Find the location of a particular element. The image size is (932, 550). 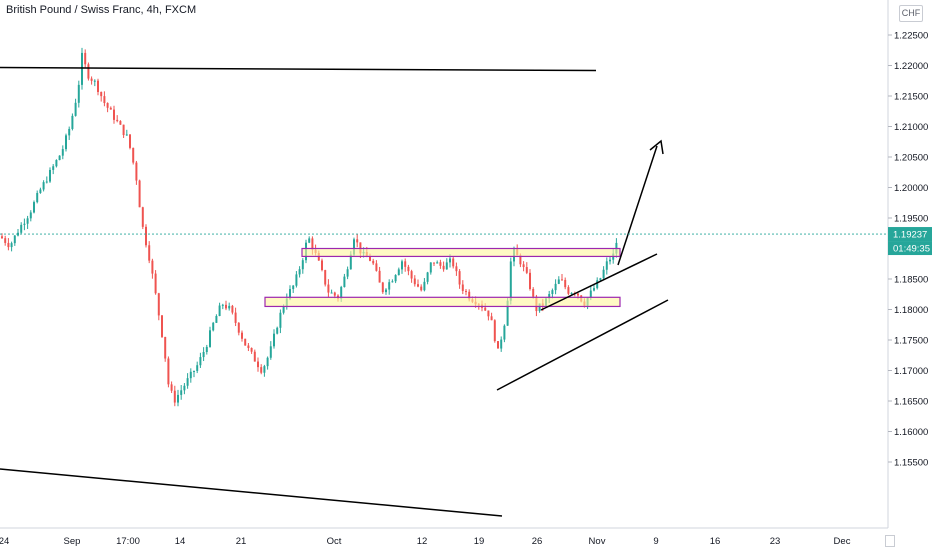

resistance-zone is located at coordinates (461, 252).